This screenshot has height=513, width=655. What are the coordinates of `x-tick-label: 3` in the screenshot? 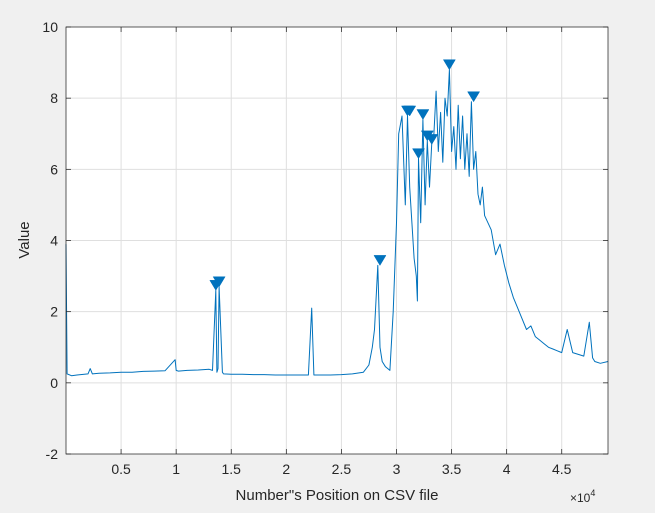 It's located at (397, 469).